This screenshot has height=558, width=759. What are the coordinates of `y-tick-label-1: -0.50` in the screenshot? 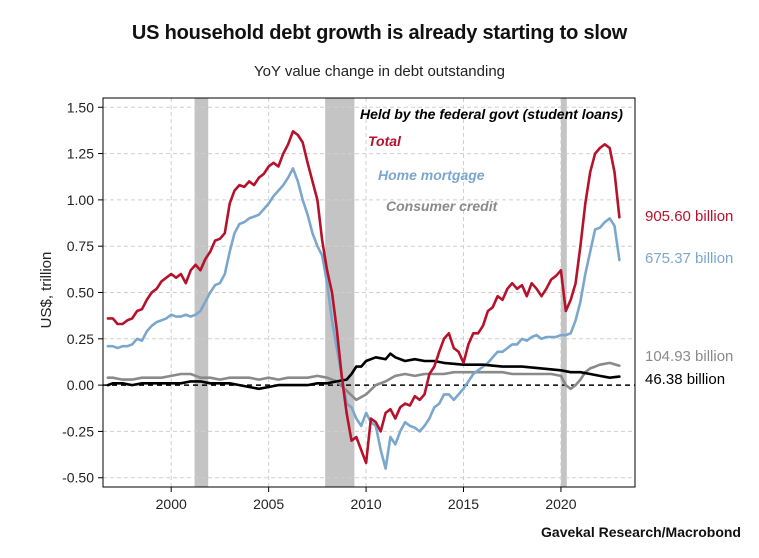 It's located at (78, 478).